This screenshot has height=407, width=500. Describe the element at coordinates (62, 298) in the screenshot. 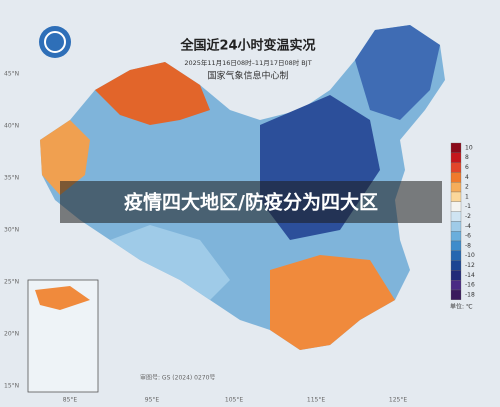

I see `inset-land` at that location.